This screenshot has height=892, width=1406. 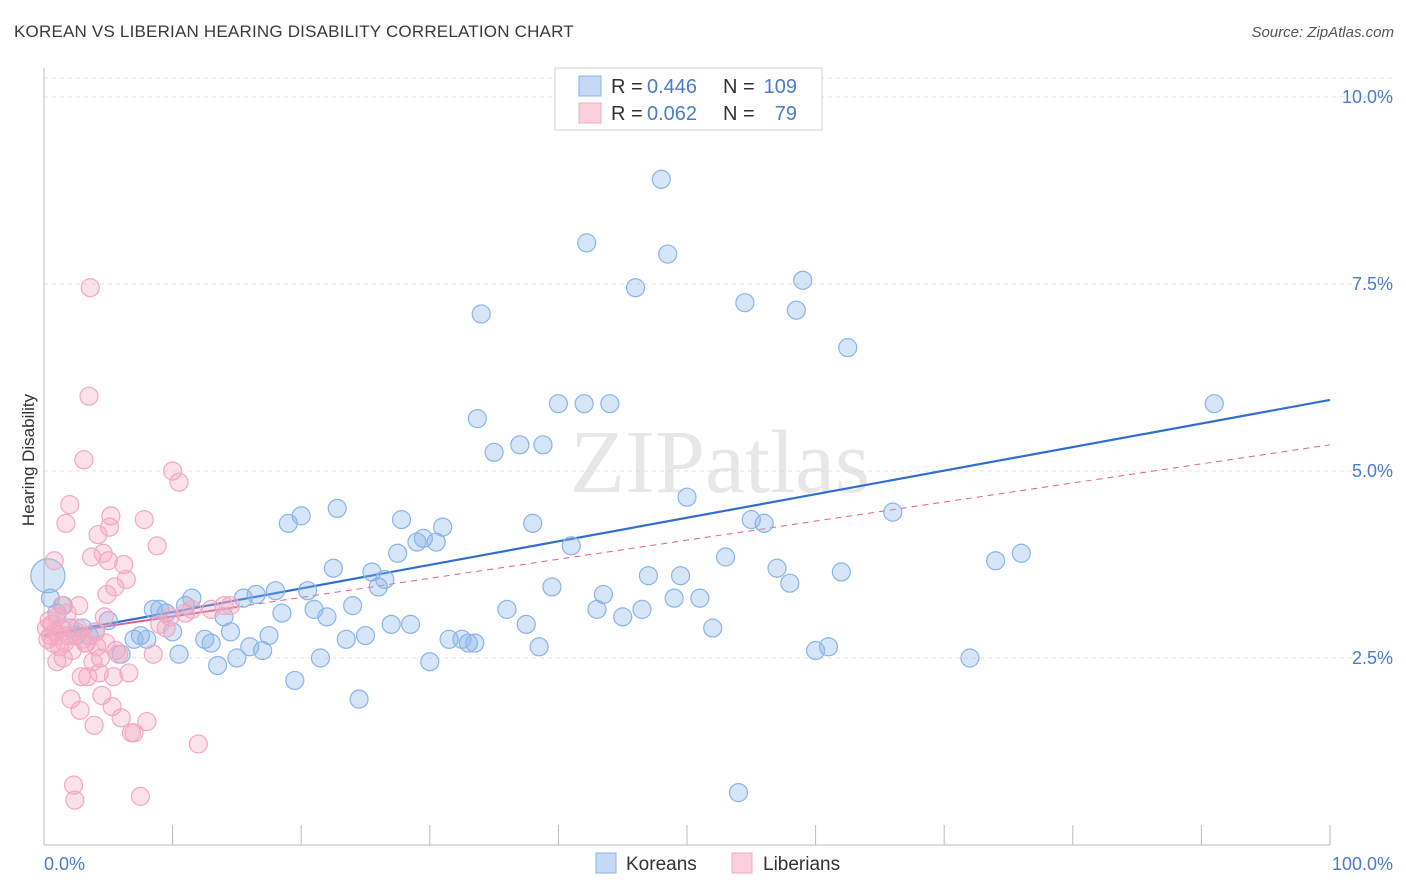 What do you see at coordinates (590, 86) in the screenshot?
I see `legend-swatch-koreans` at bounding box center [590, 86].